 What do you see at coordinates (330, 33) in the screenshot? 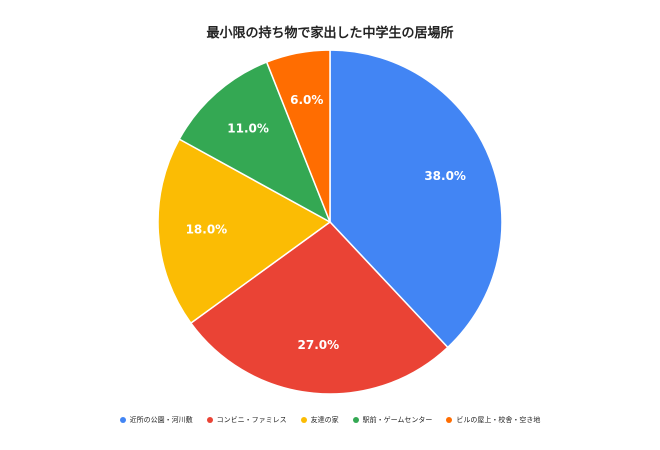
I see `chart-title: 最小限の持ち物で家出した中学生の居場所` at bounding box center [330, 33].